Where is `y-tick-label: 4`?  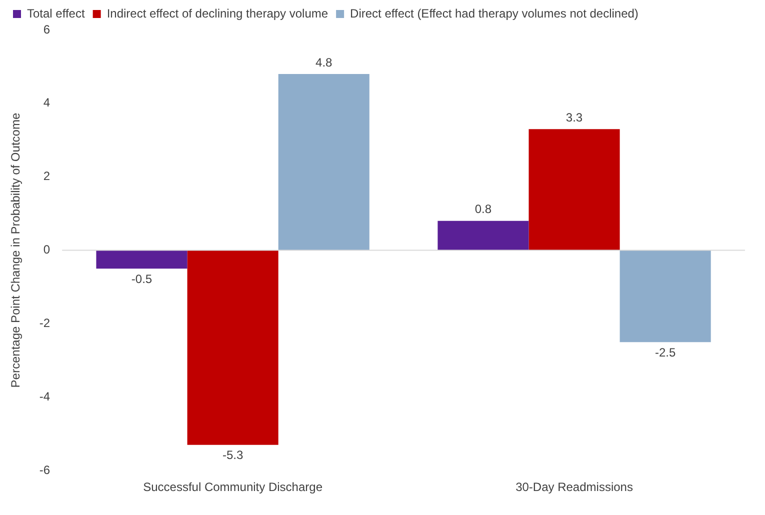
y-tick-label: 4 is located at coordinates (46, 103).